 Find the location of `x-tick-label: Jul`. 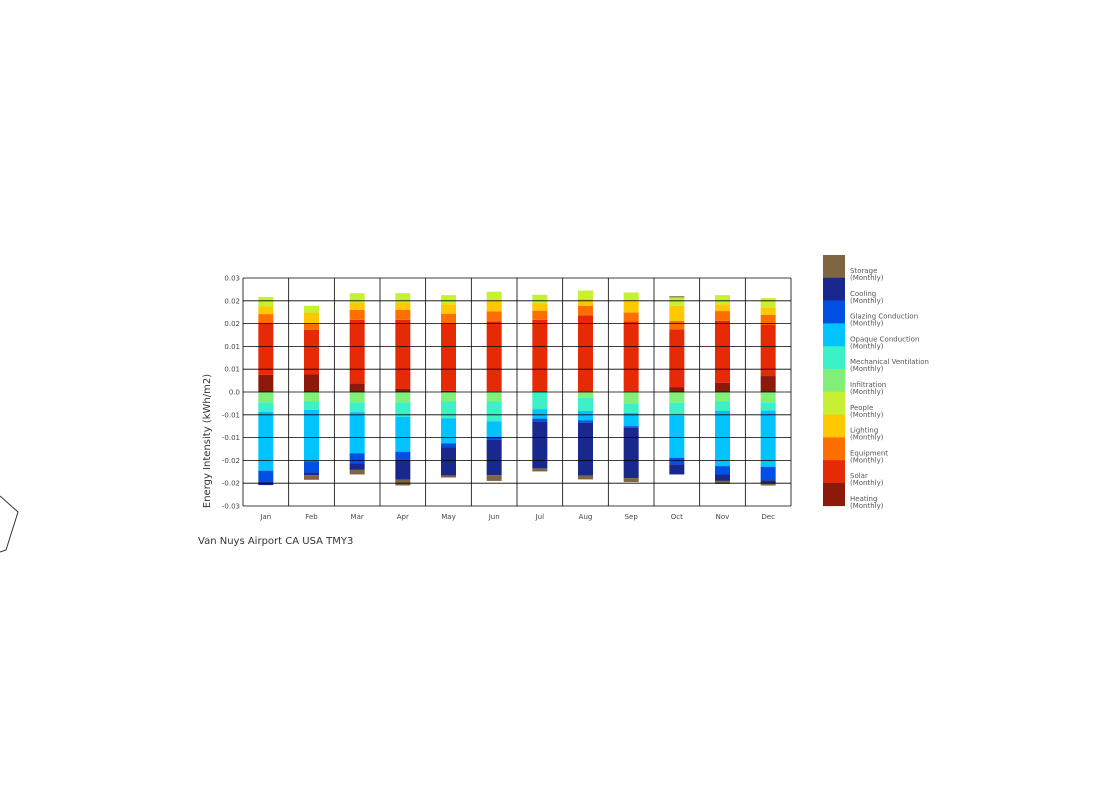

x-tick-label: Jul is located at coordinates (540, 517).